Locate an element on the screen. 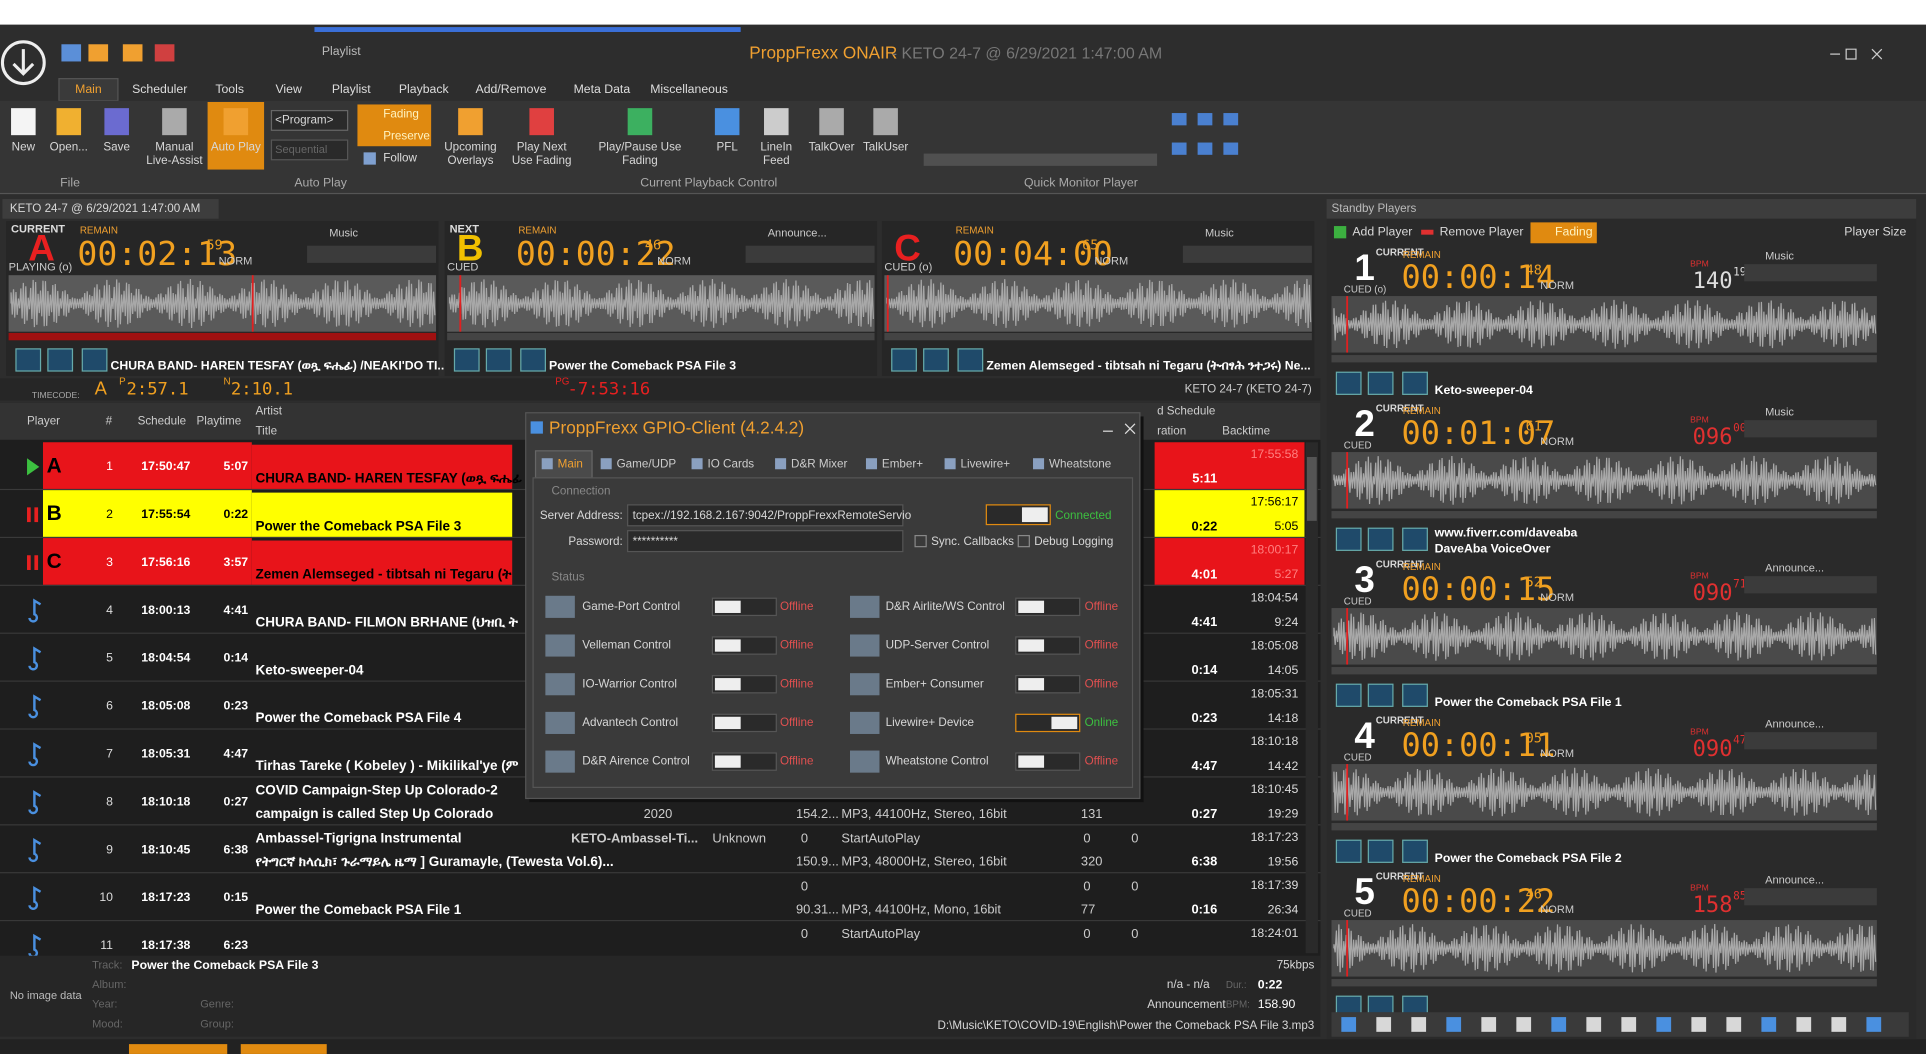  column-header: Playtime is located at coordinates (219, 420).